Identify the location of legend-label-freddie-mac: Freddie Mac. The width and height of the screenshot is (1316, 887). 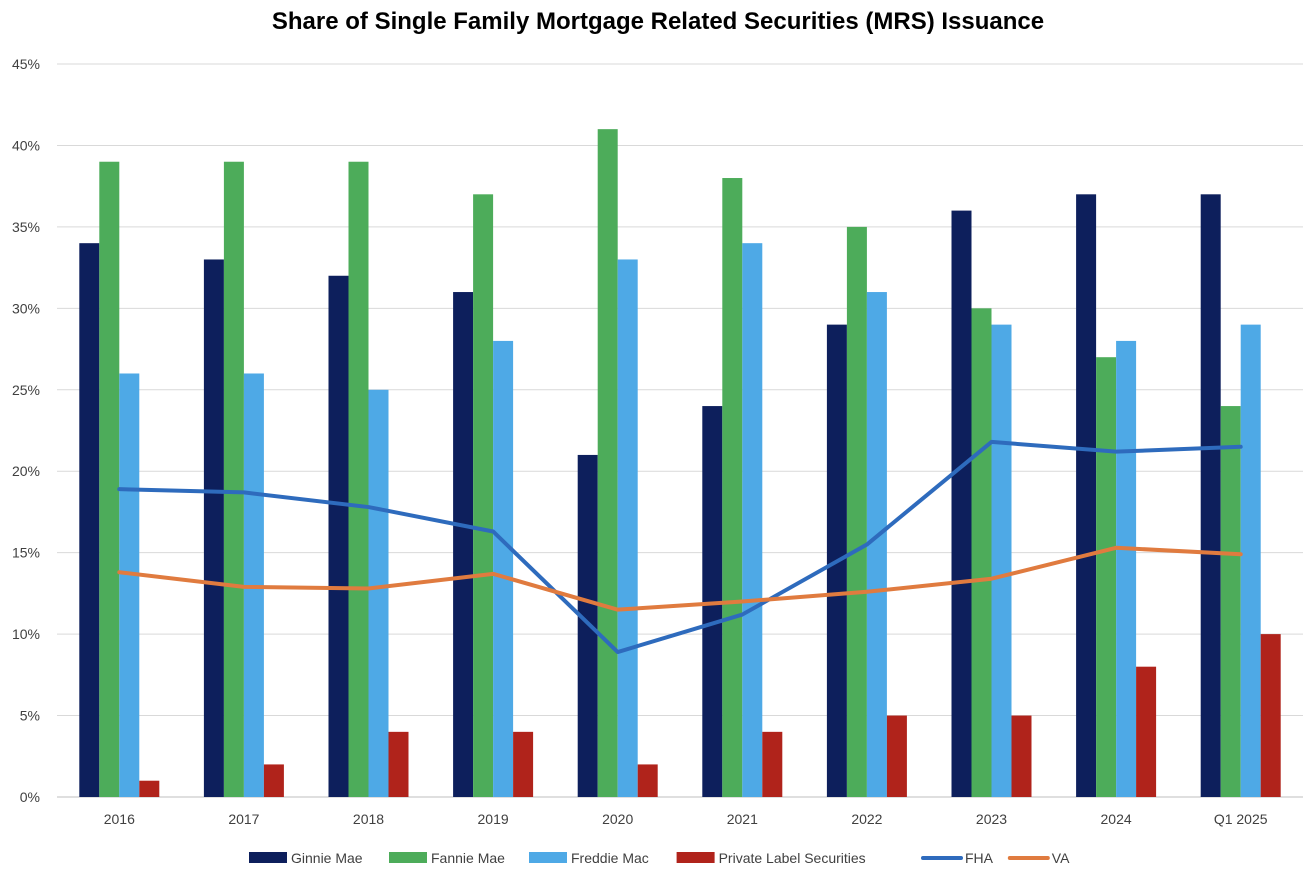
(610, 858).